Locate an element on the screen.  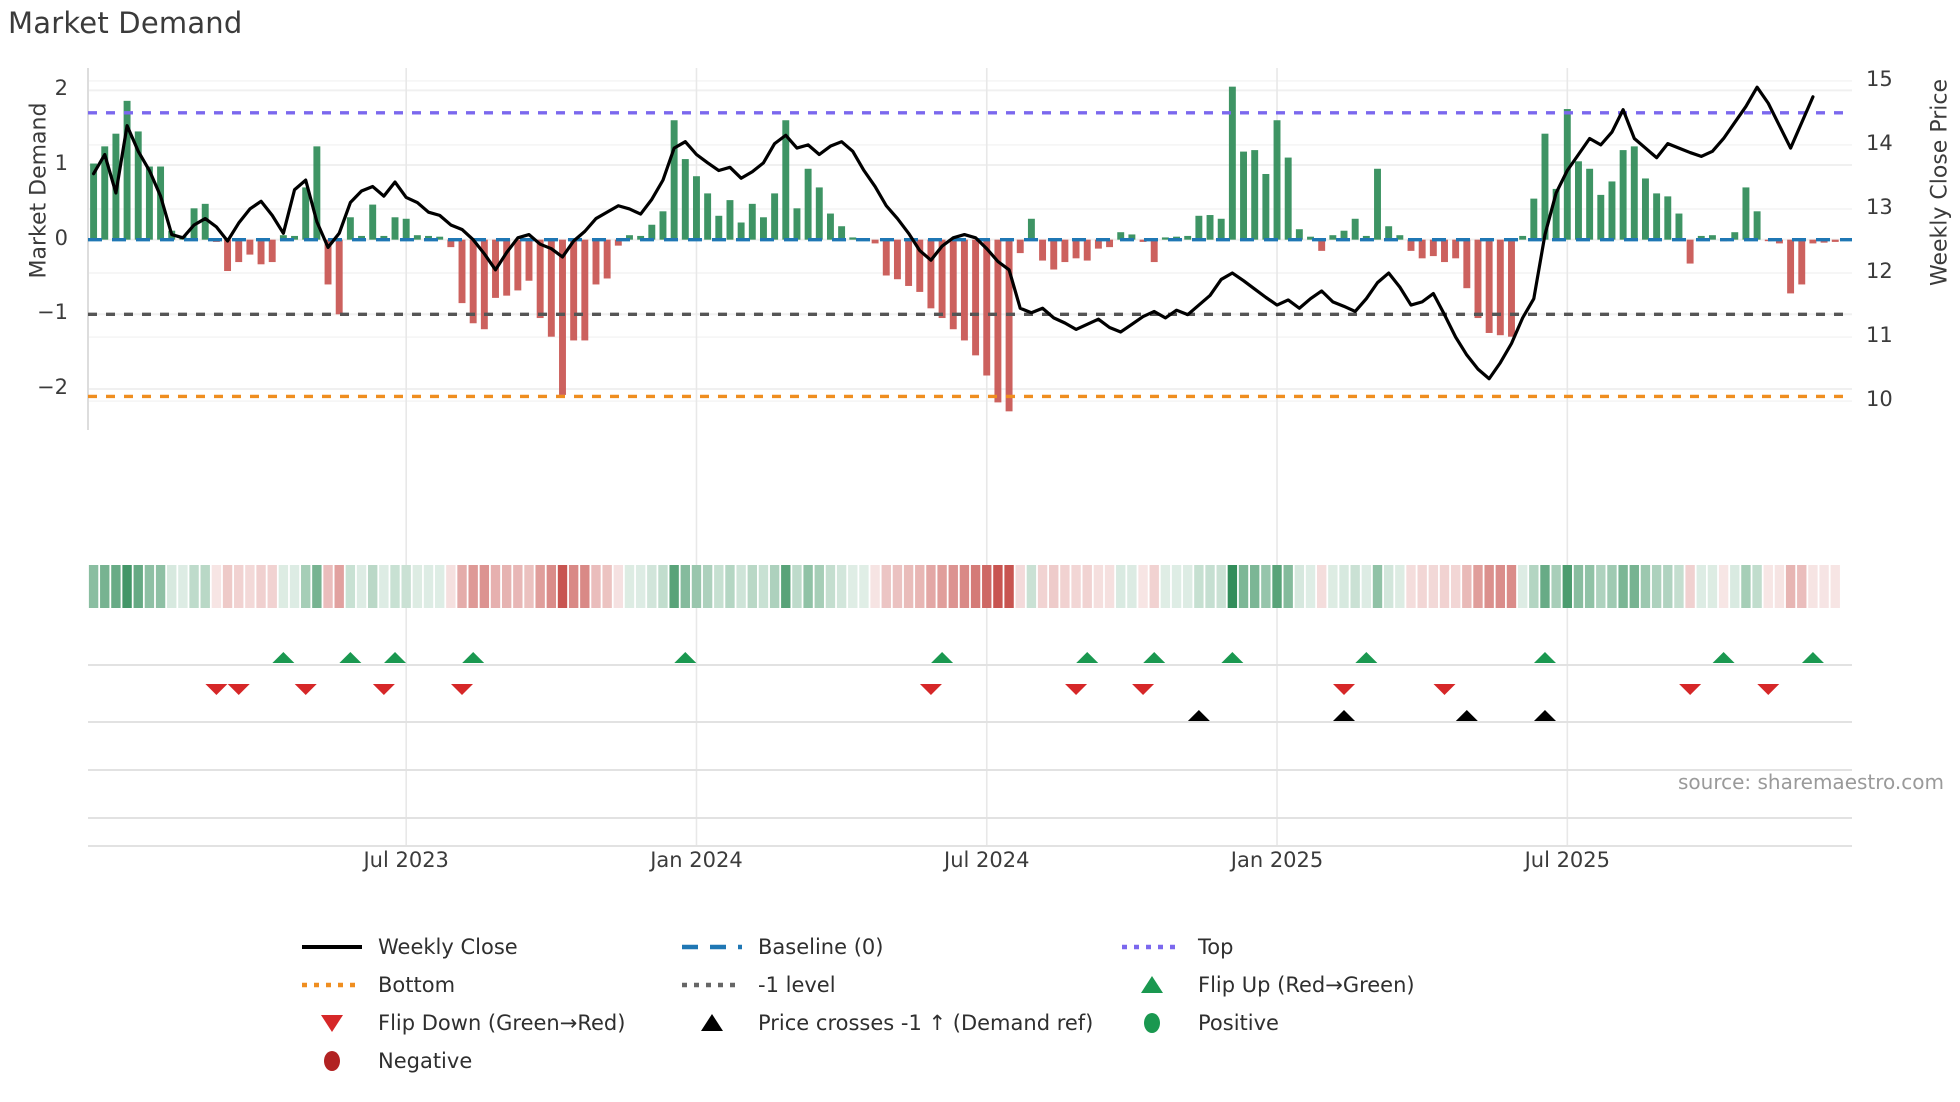
triangle-down-icon is located at coordinates (332, 1023).